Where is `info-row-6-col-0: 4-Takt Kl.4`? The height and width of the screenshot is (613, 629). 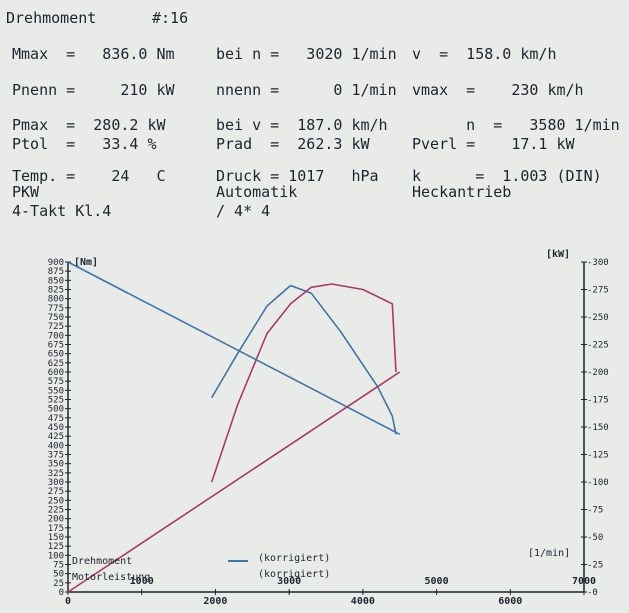 info-row-6-col-0: 4-Takt Kl.4 is located at coordinates (62, 211).